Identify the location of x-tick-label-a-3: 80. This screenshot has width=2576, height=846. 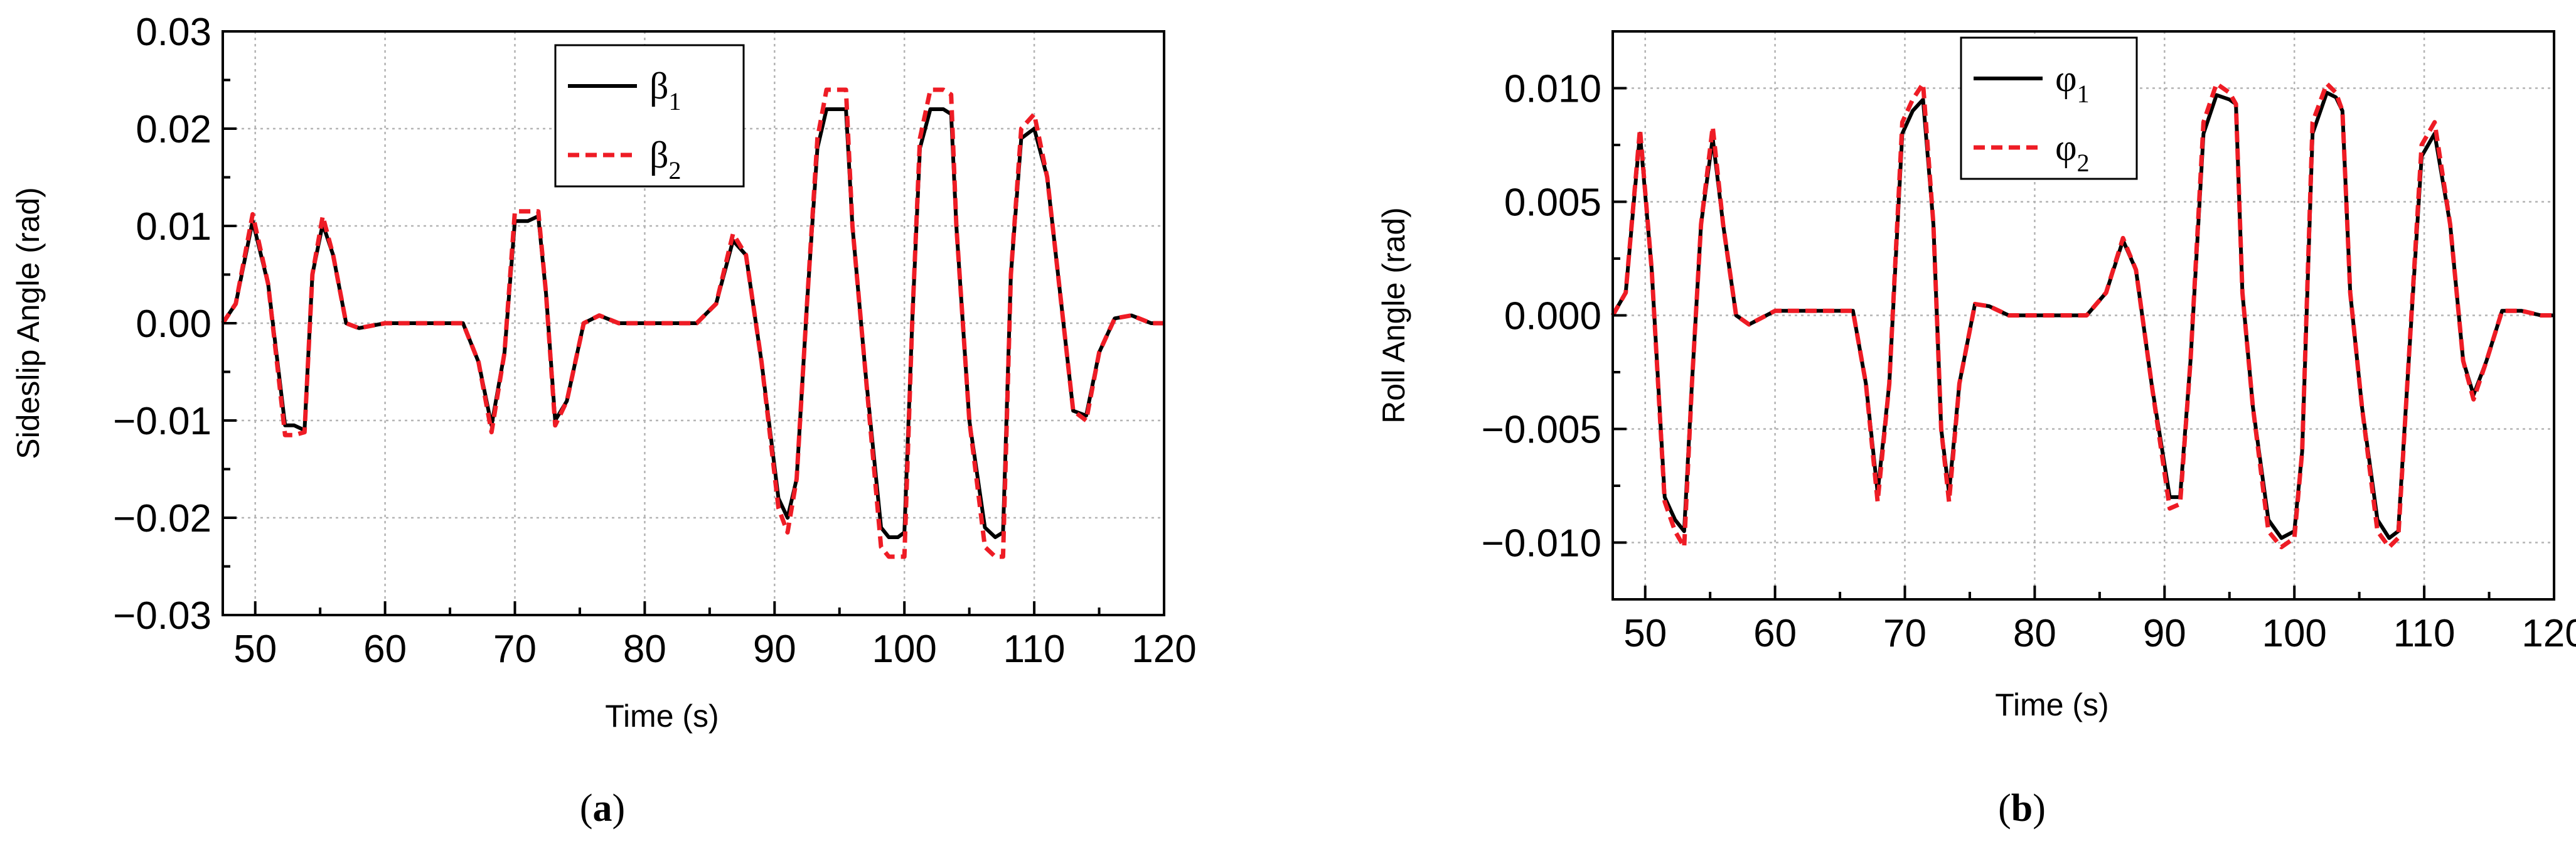
(644, 649).